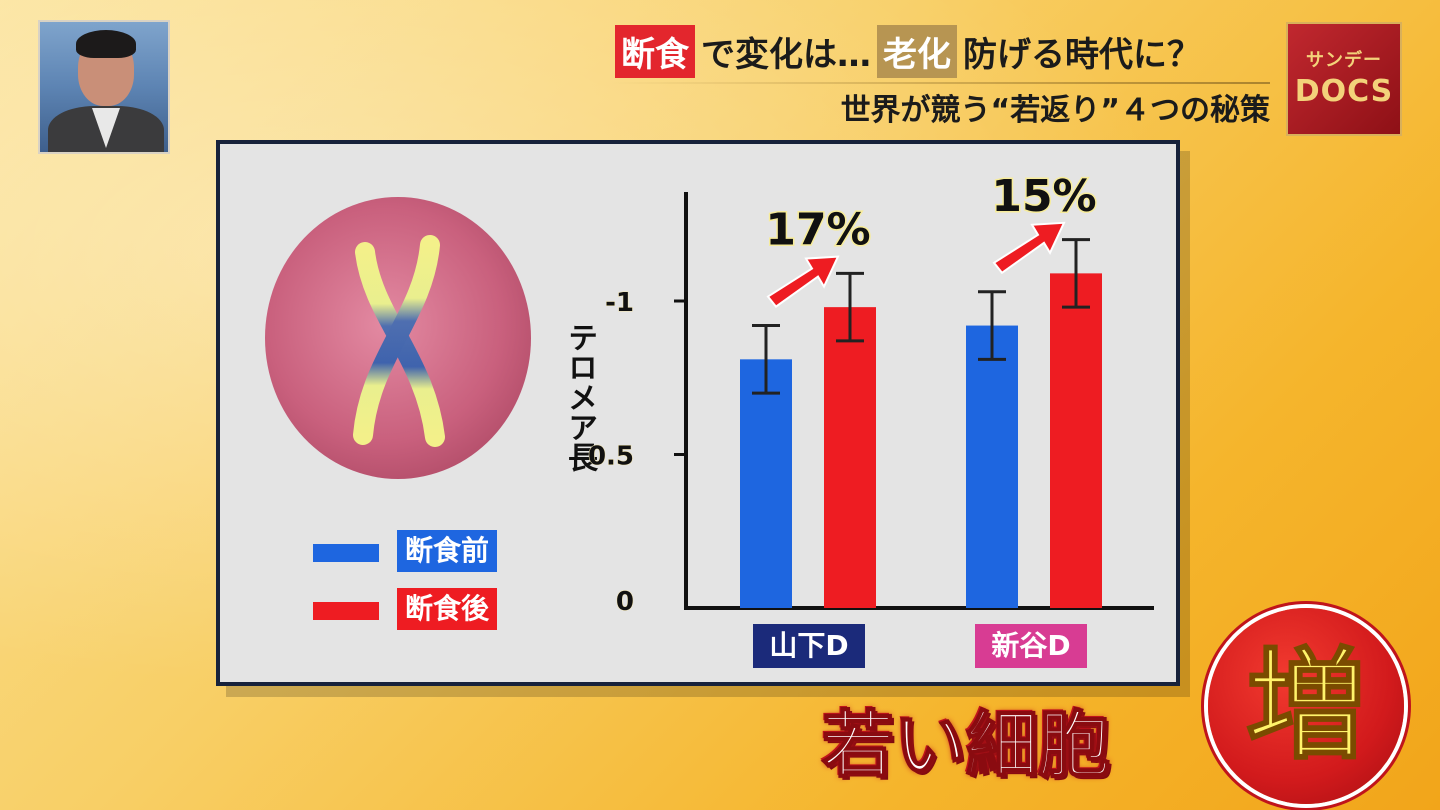 This screenshot has height=810, width=1440. I want to click on presenter-hair, so click(106, 44).